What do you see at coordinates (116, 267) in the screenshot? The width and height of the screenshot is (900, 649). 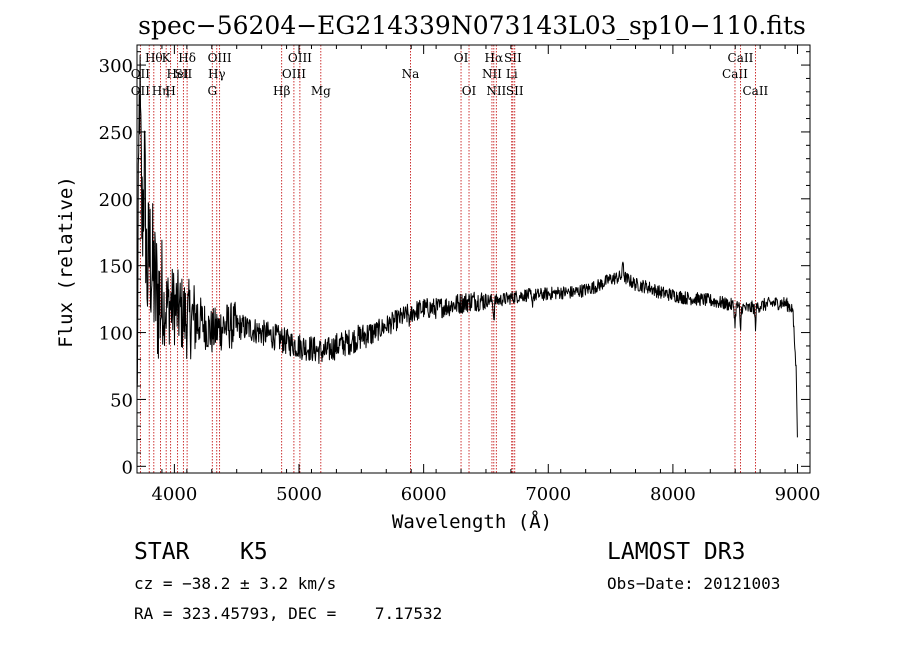 I see `y-tick-label: 150` at bounding box center [116, 267].